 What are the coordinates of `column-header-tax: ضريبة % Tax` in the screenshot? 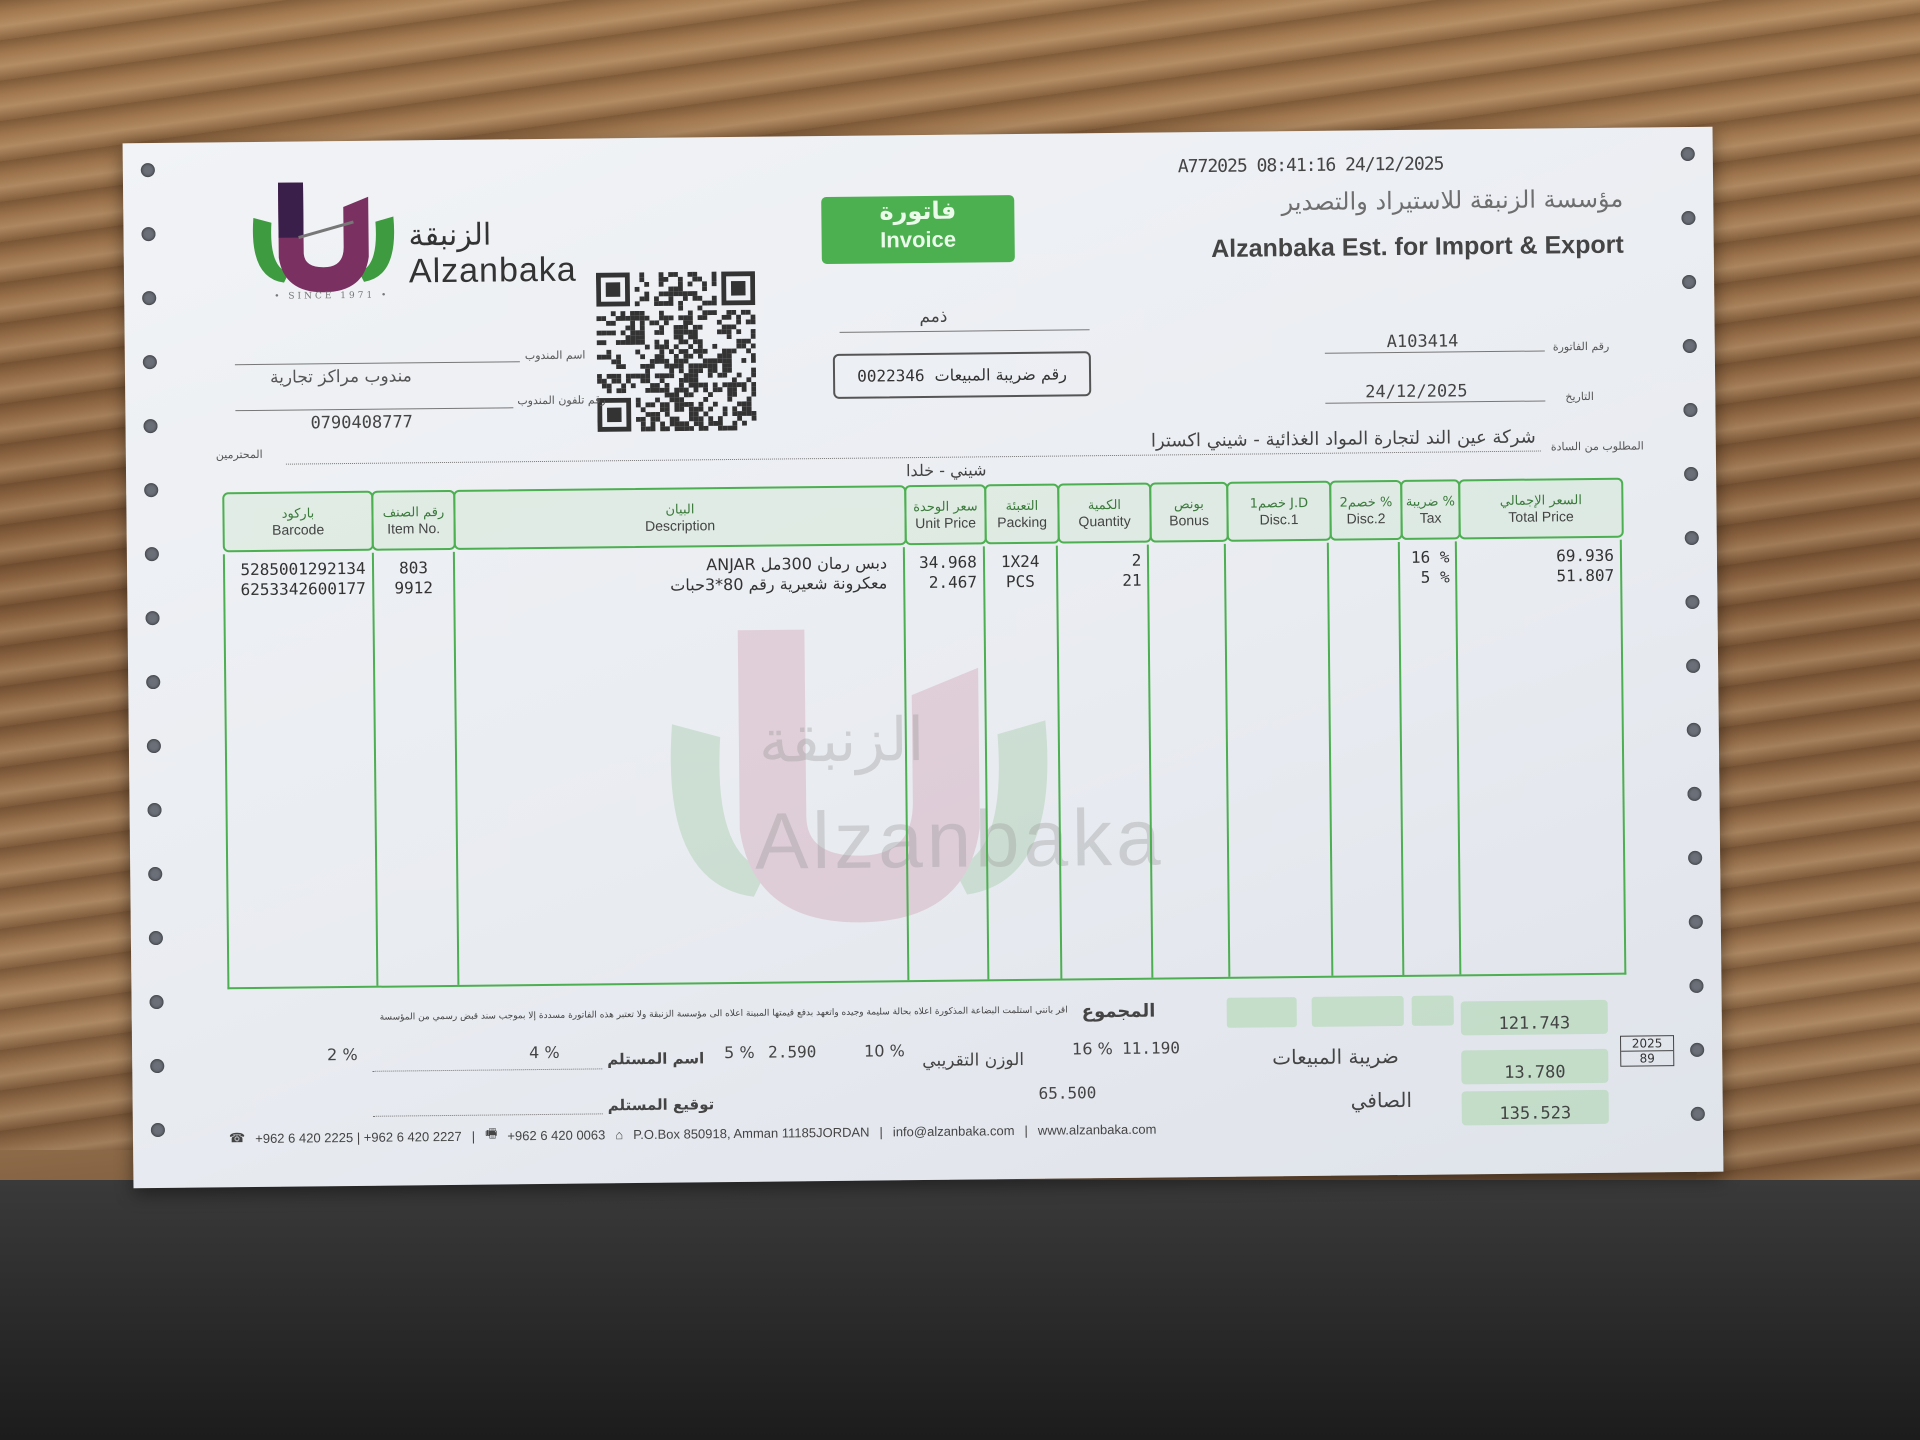 It's located at (1430, 509).